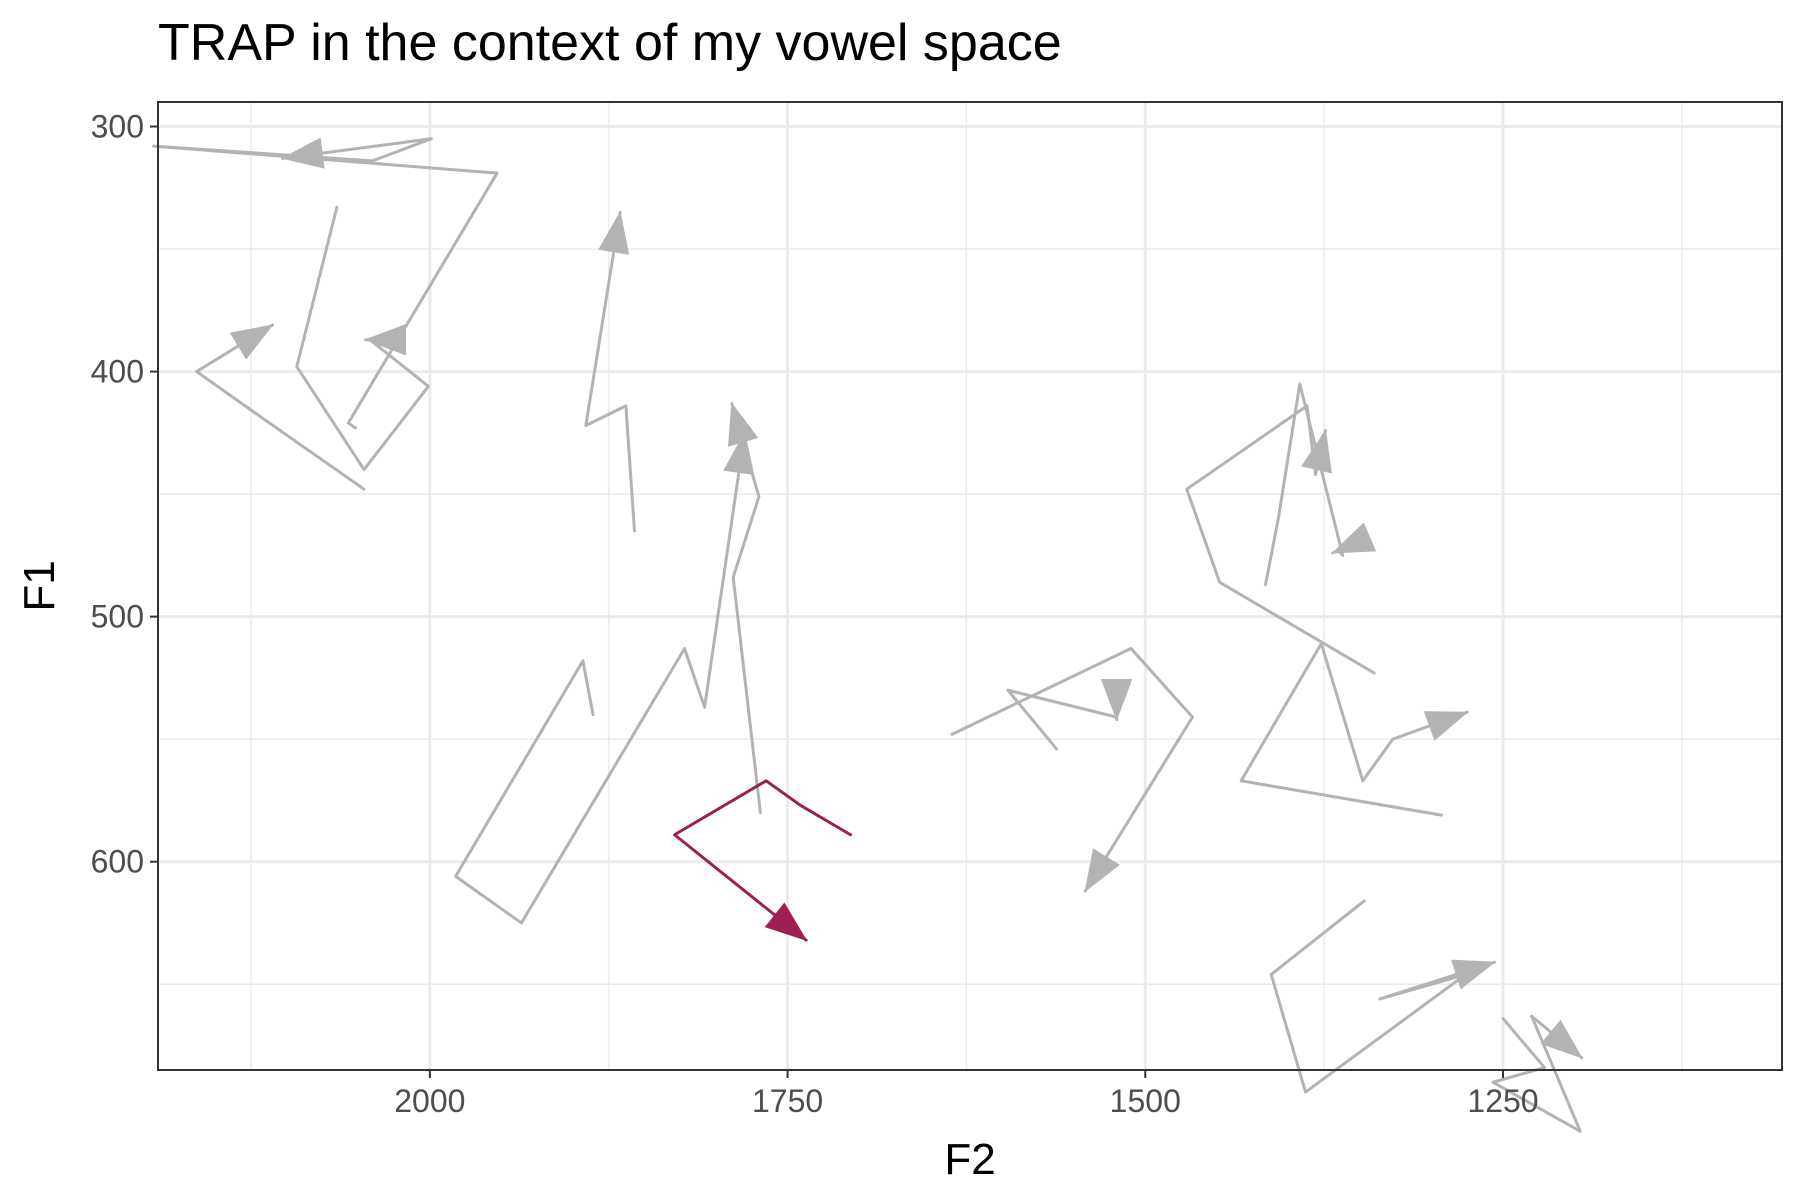 Image resolution: width=1800 pixels, height=1200 pixels. Describe the element at coordinates (763, 860) in the screenshot. I see `trap-trajectory` at that location.